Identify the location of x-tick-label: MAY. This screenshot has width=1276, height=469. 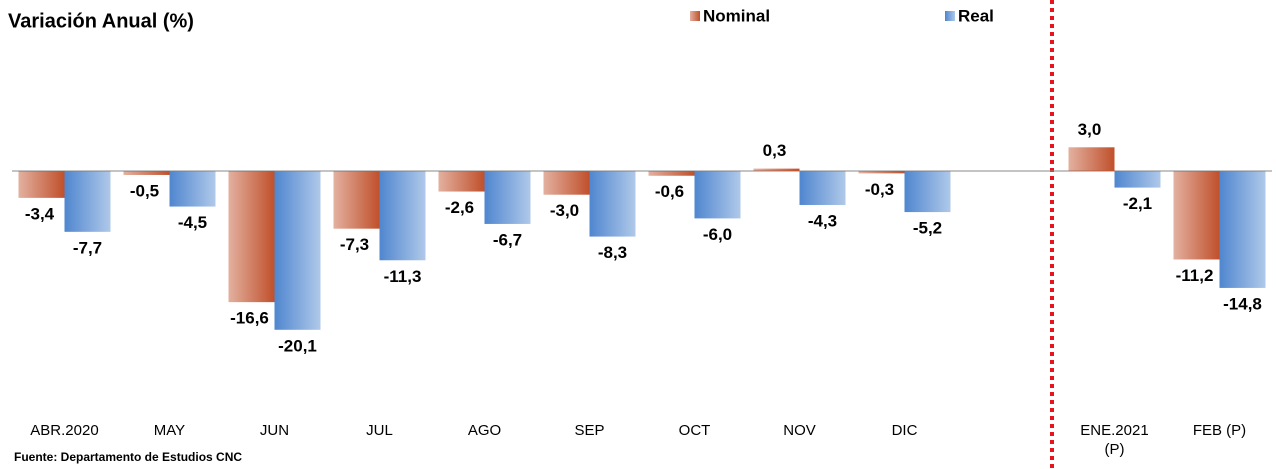
(169, 430).